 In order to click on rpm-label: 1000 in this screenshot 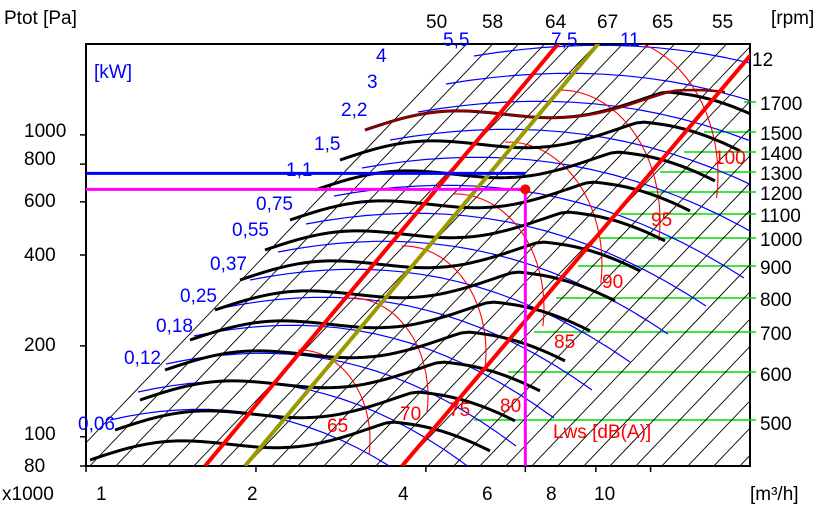, I will do `click(781, 240)`.